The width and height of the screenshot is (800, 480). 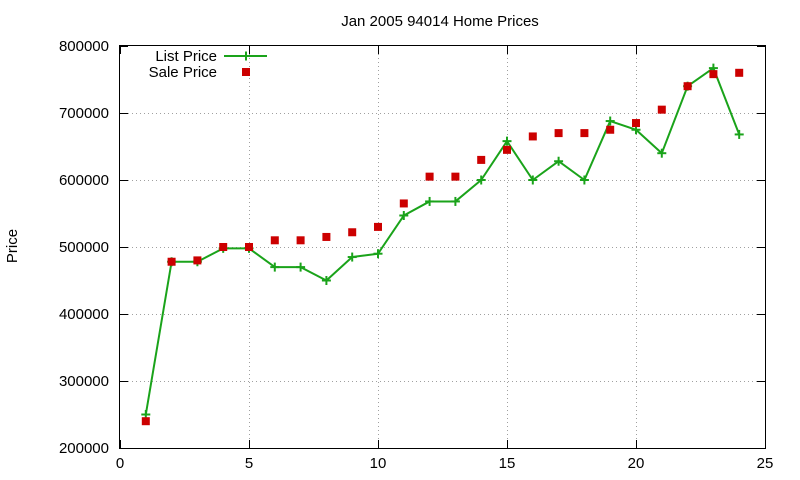 I want to click on x-tick-label: 20, so click(x=636, y=463).